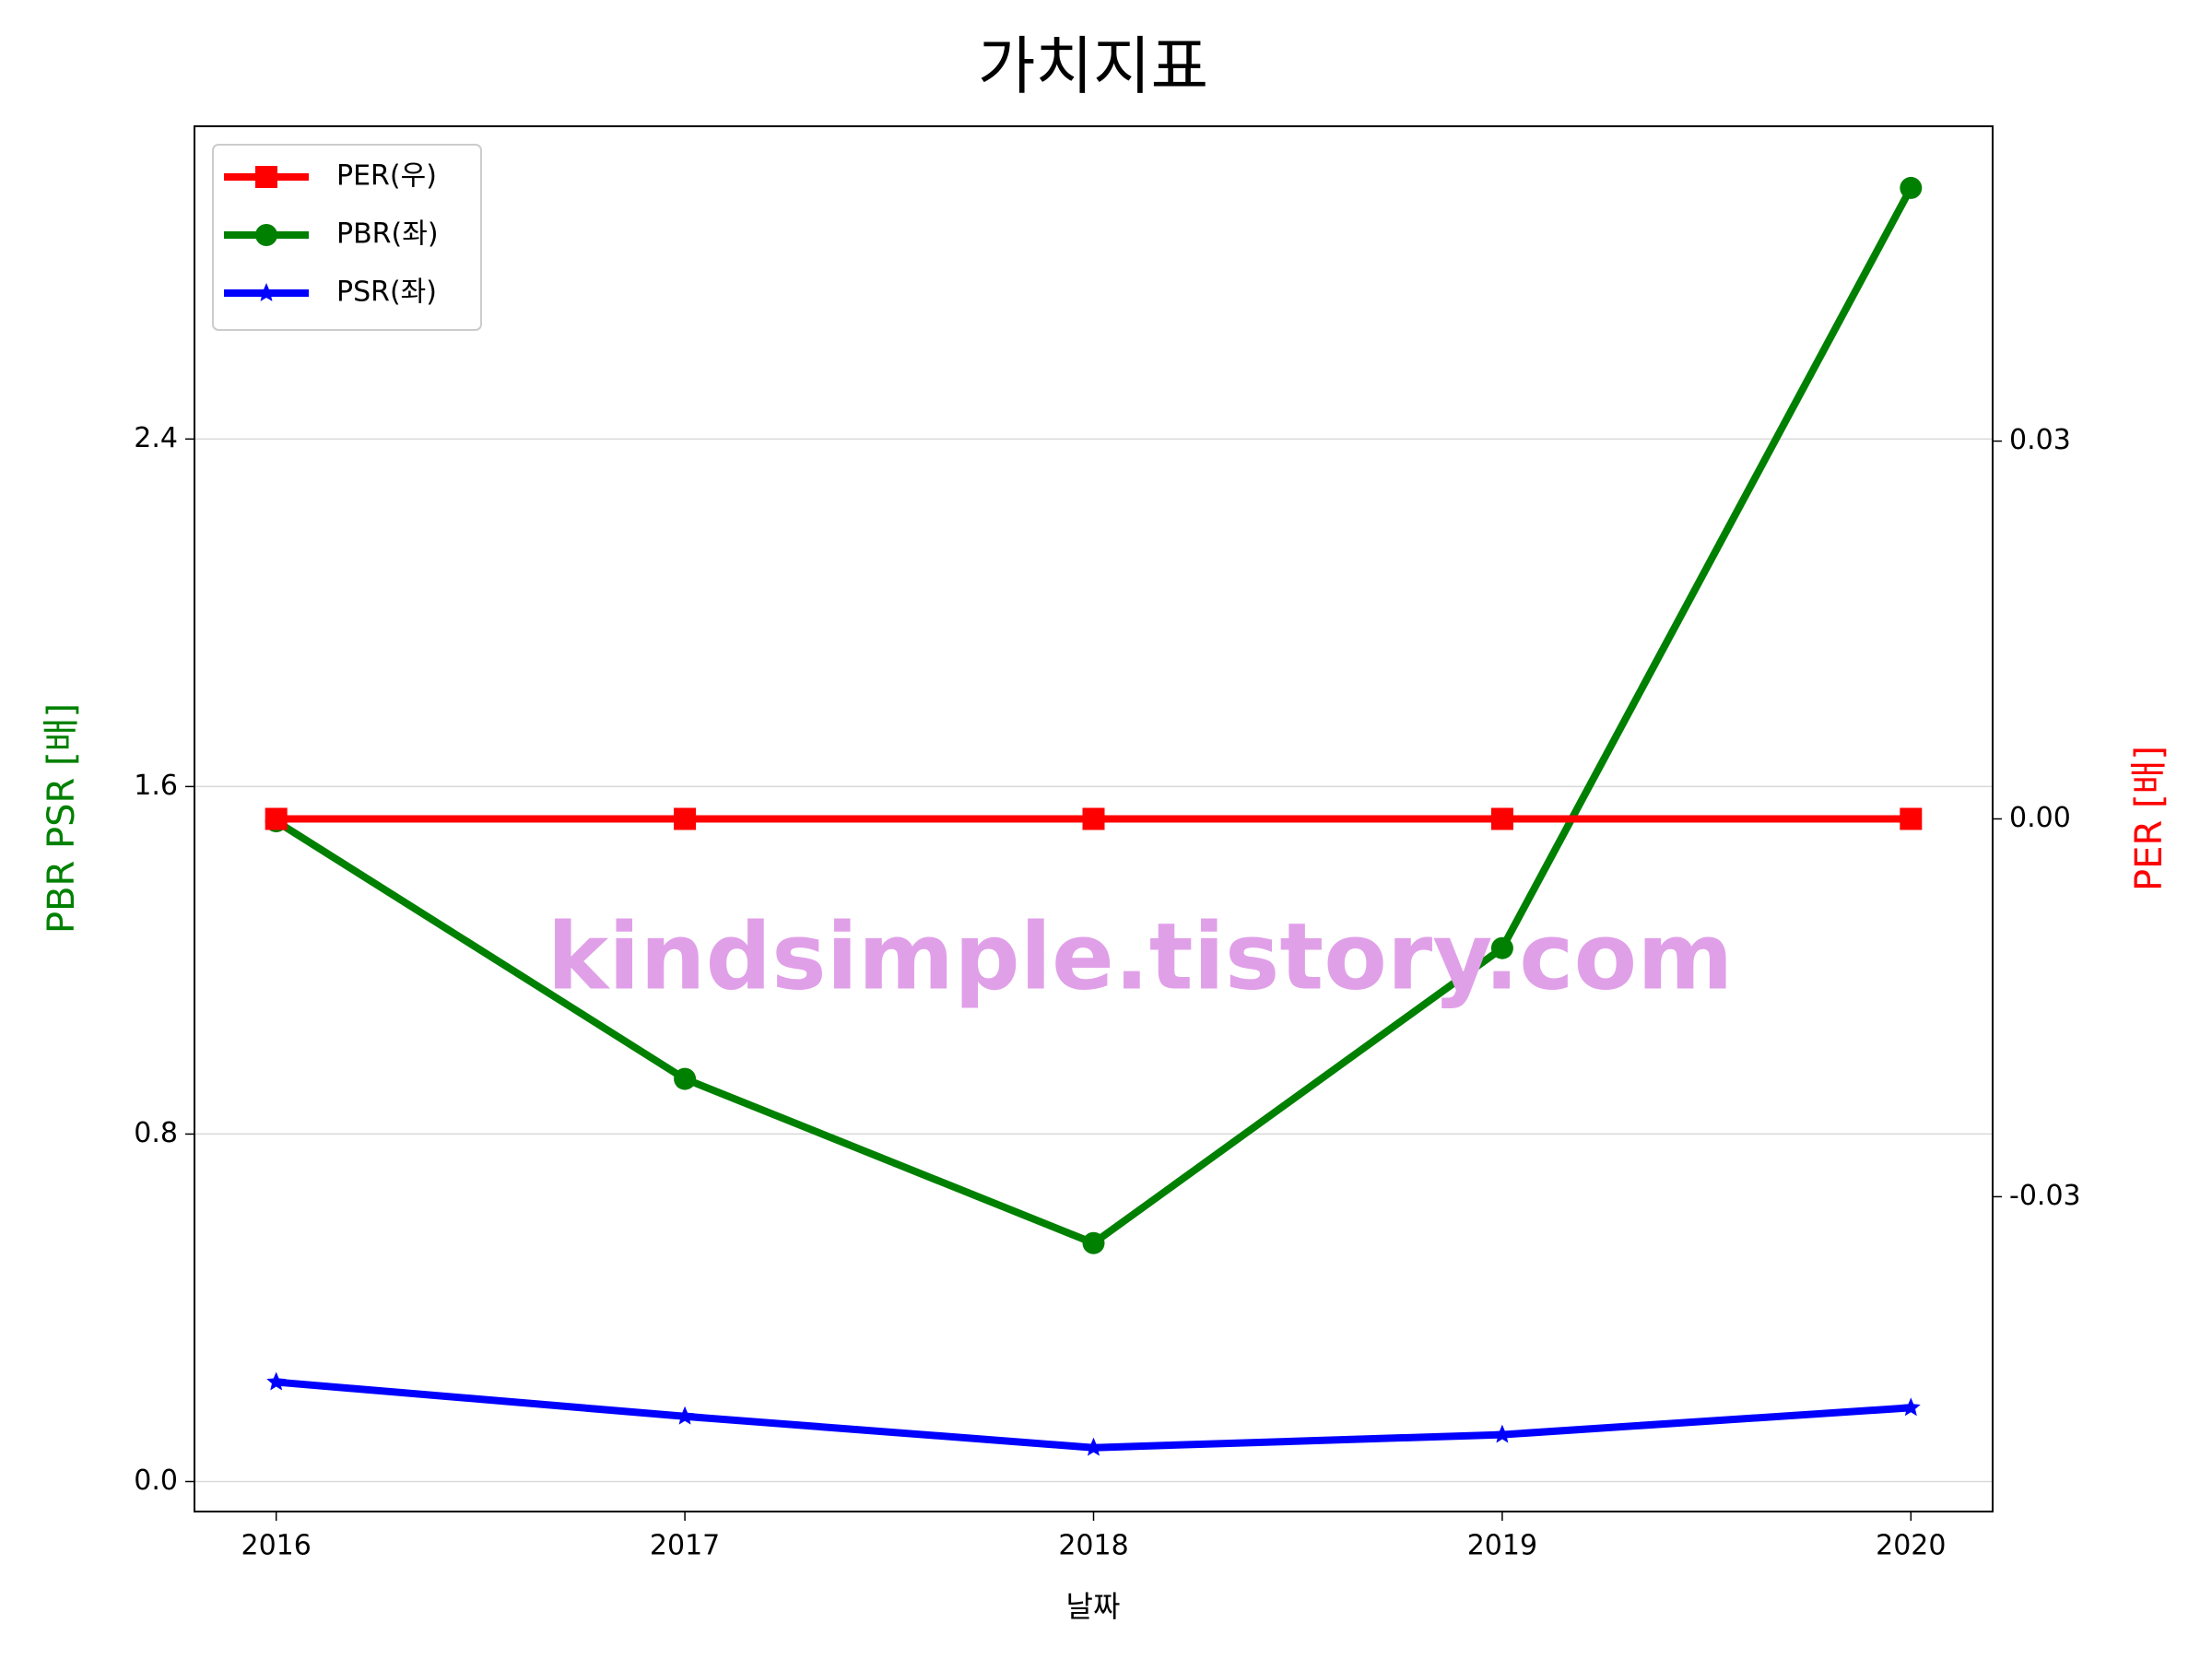  I want to click on x-tick-label: 2019, so click(1502, 1546).